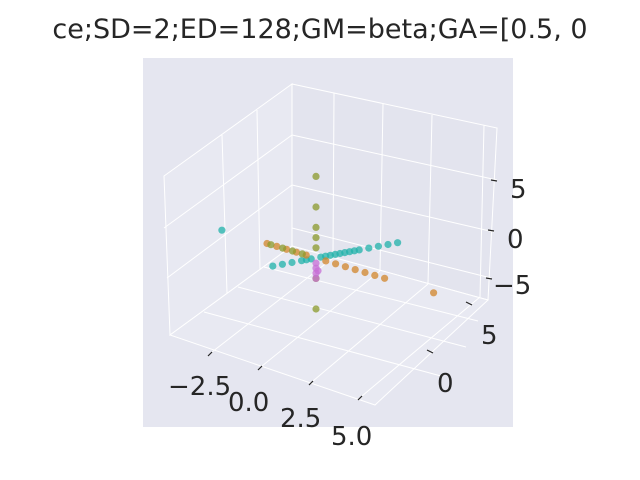 The image size is (640, 480). Describe the element at coordinates (351, 437) in the screenshot. I see `x-tick-label: 5.0` at that location.